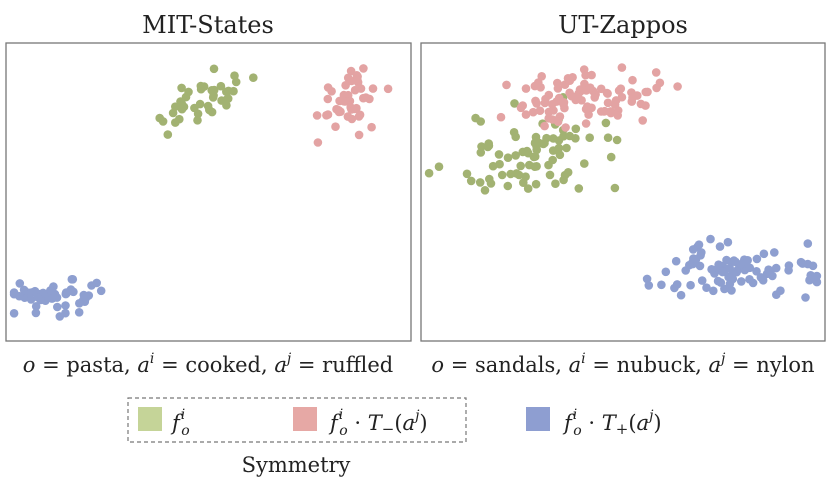 The height and width of the screenshot is (483, 830). I want to click on caption-ut-zappos: o = sandals, ai = nubuck, aj = nylon, so click(622, 364).